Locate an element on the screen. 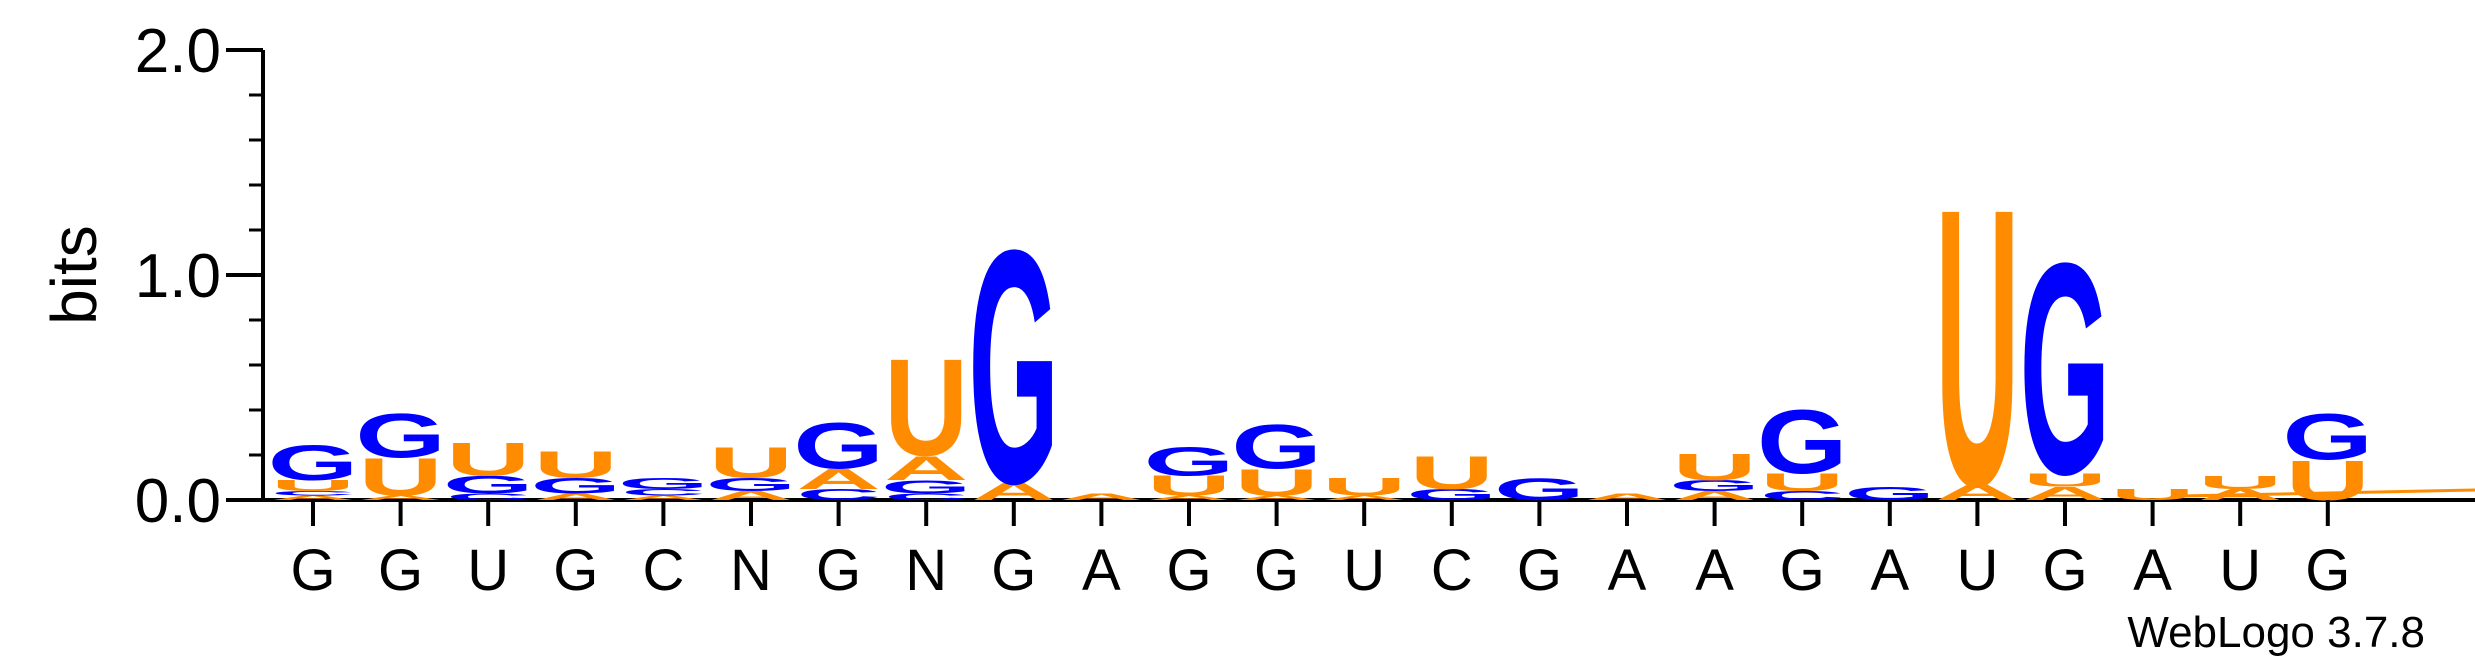 This screenshot has width=2475, height=667. y-ticks: 0.0 1.0 2.0 is located at coordinates (199, 276).